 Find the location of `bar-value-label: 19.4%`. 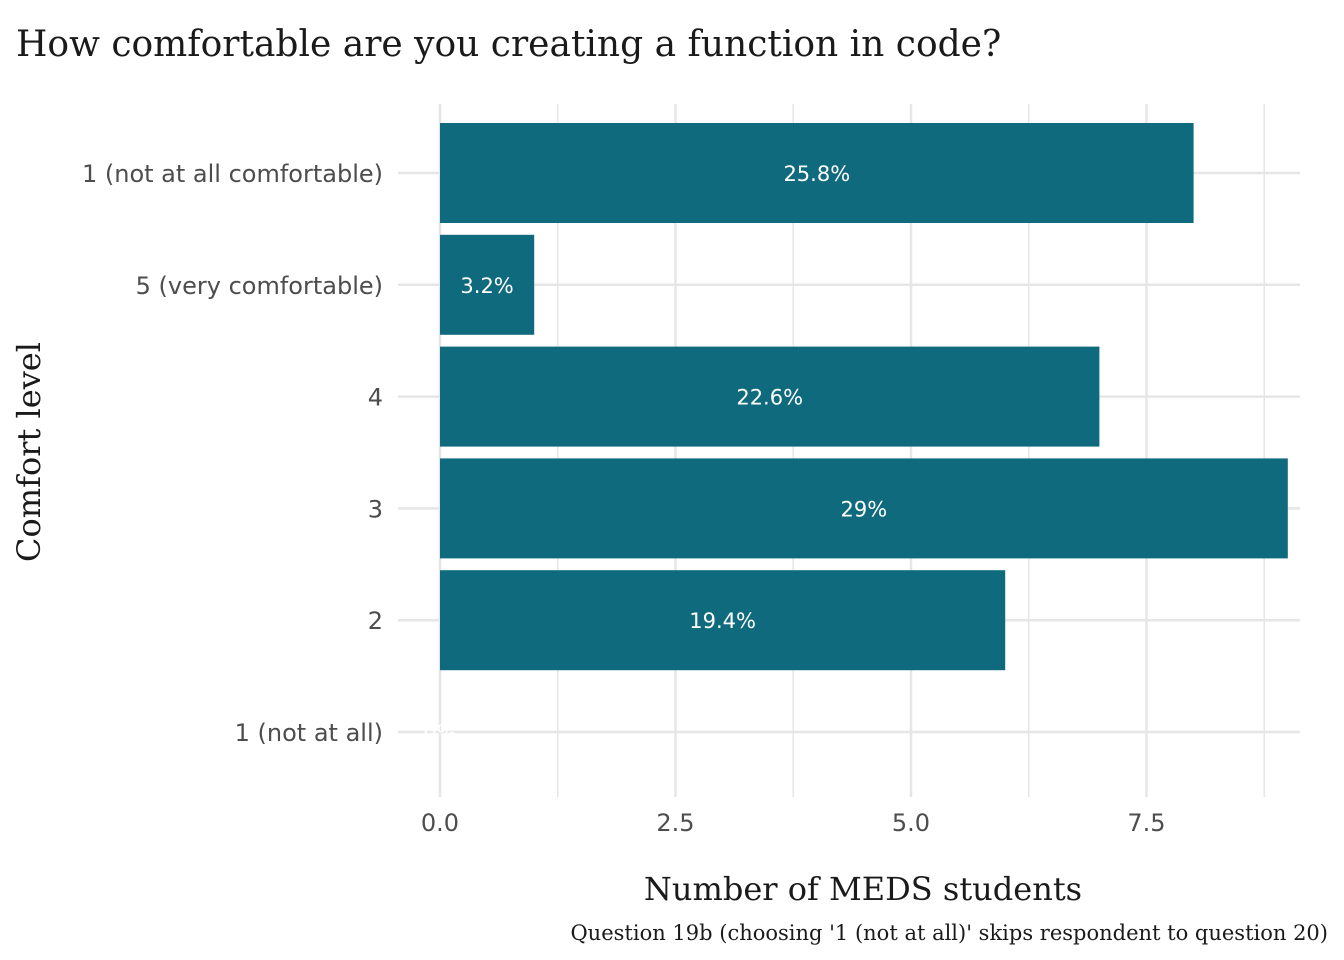

bar-value-label: 19.4% is located at coordinates (722, 621).